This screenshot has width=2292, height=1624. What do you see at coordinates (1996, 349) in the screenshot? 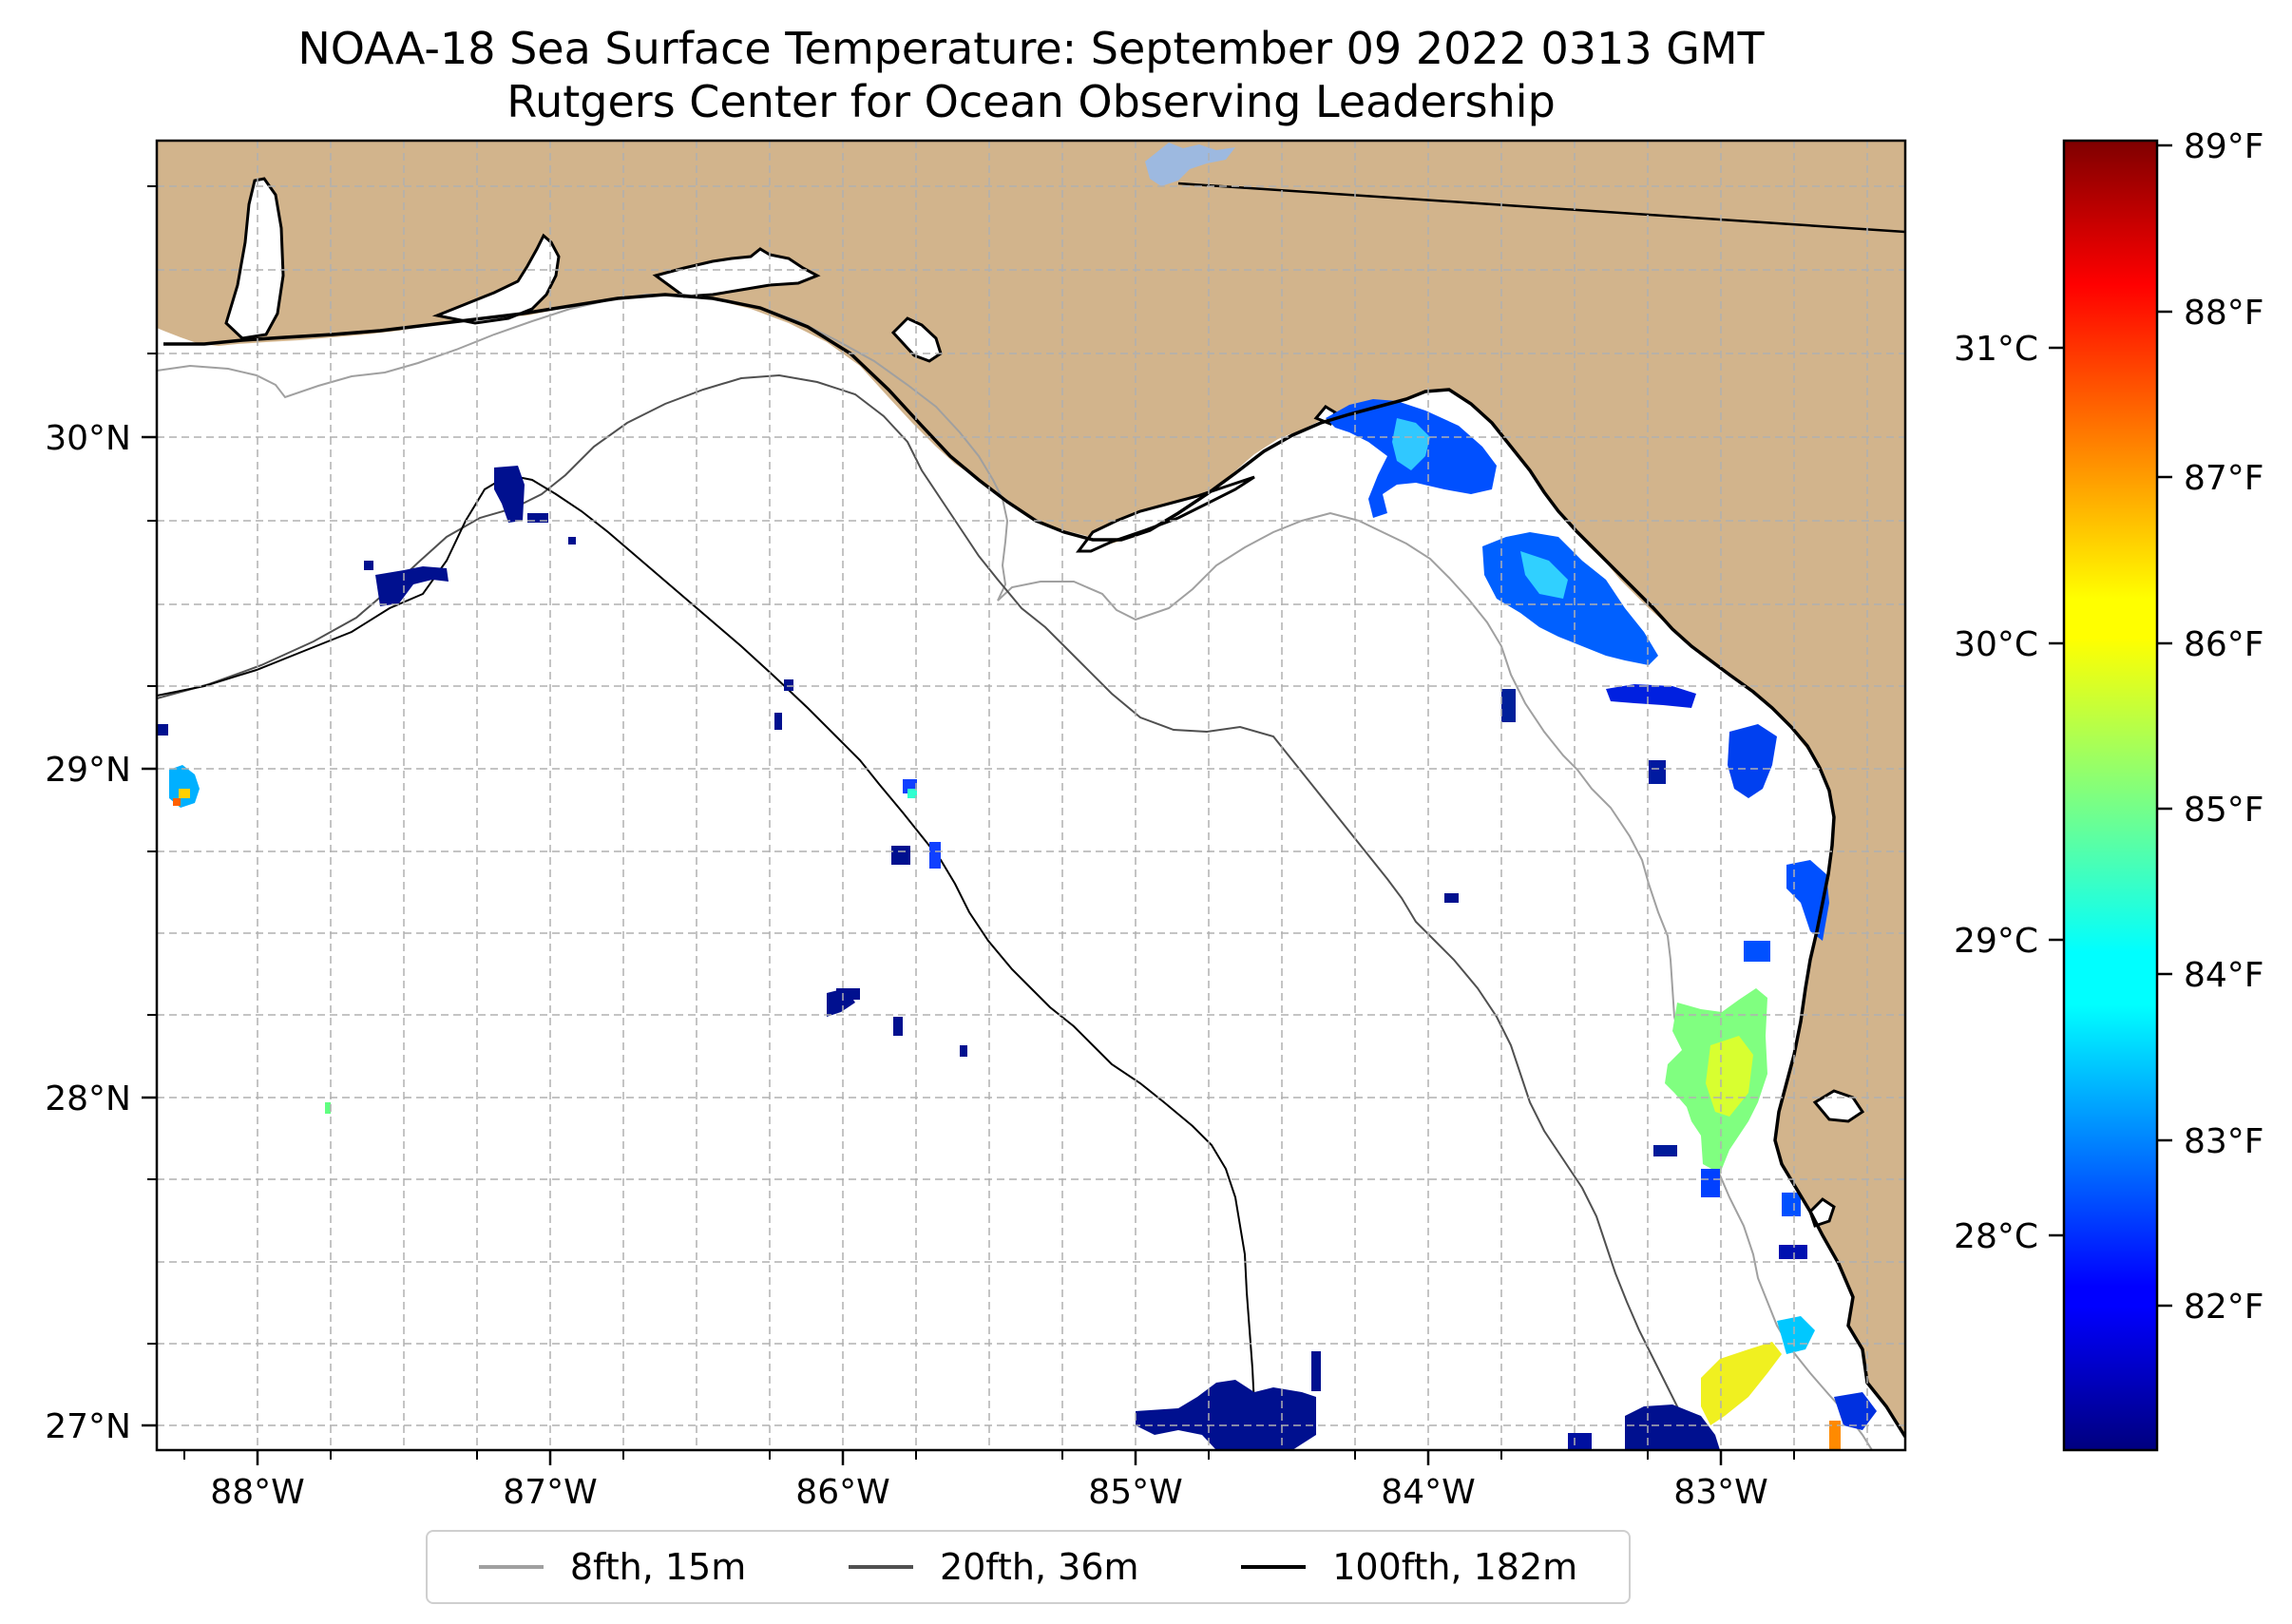
I see `colorbar-c-label: 31°C` at bounding box center [1996, 349].